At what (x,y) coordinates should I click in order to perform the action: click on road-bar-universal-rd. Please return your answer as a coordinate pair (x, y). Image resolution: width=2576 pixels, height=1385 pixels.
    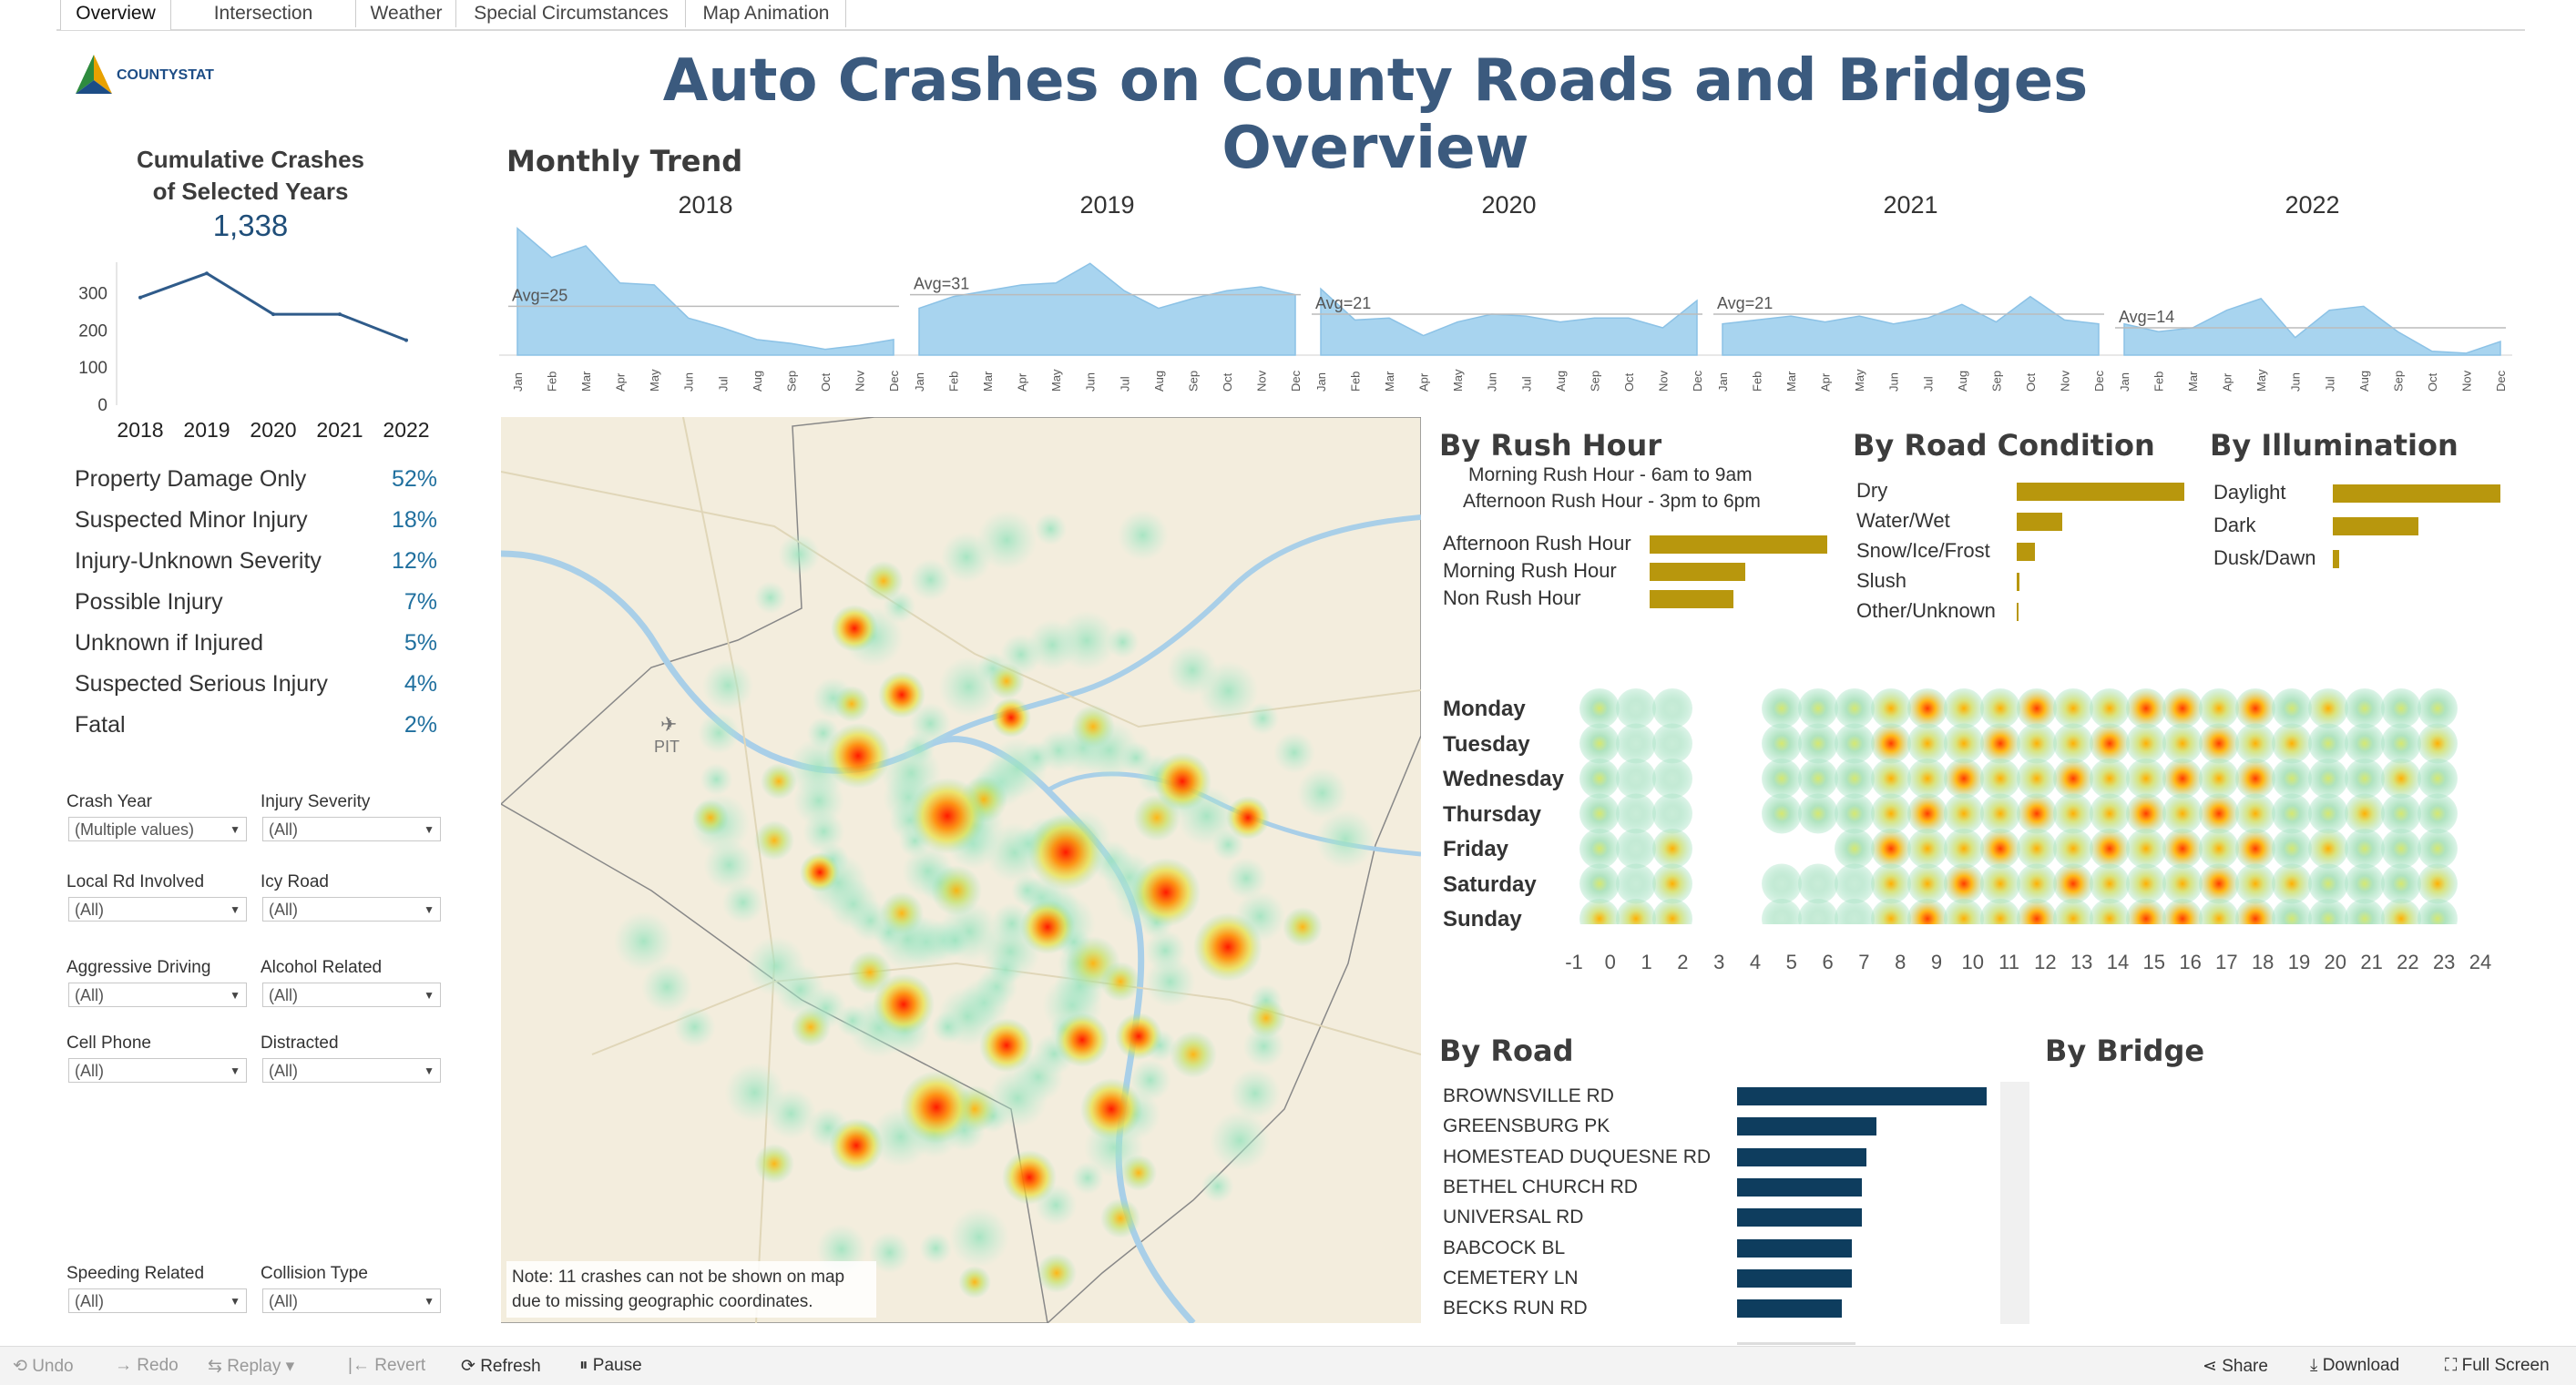
    Looking at the image, I should click on (1799, 1217).